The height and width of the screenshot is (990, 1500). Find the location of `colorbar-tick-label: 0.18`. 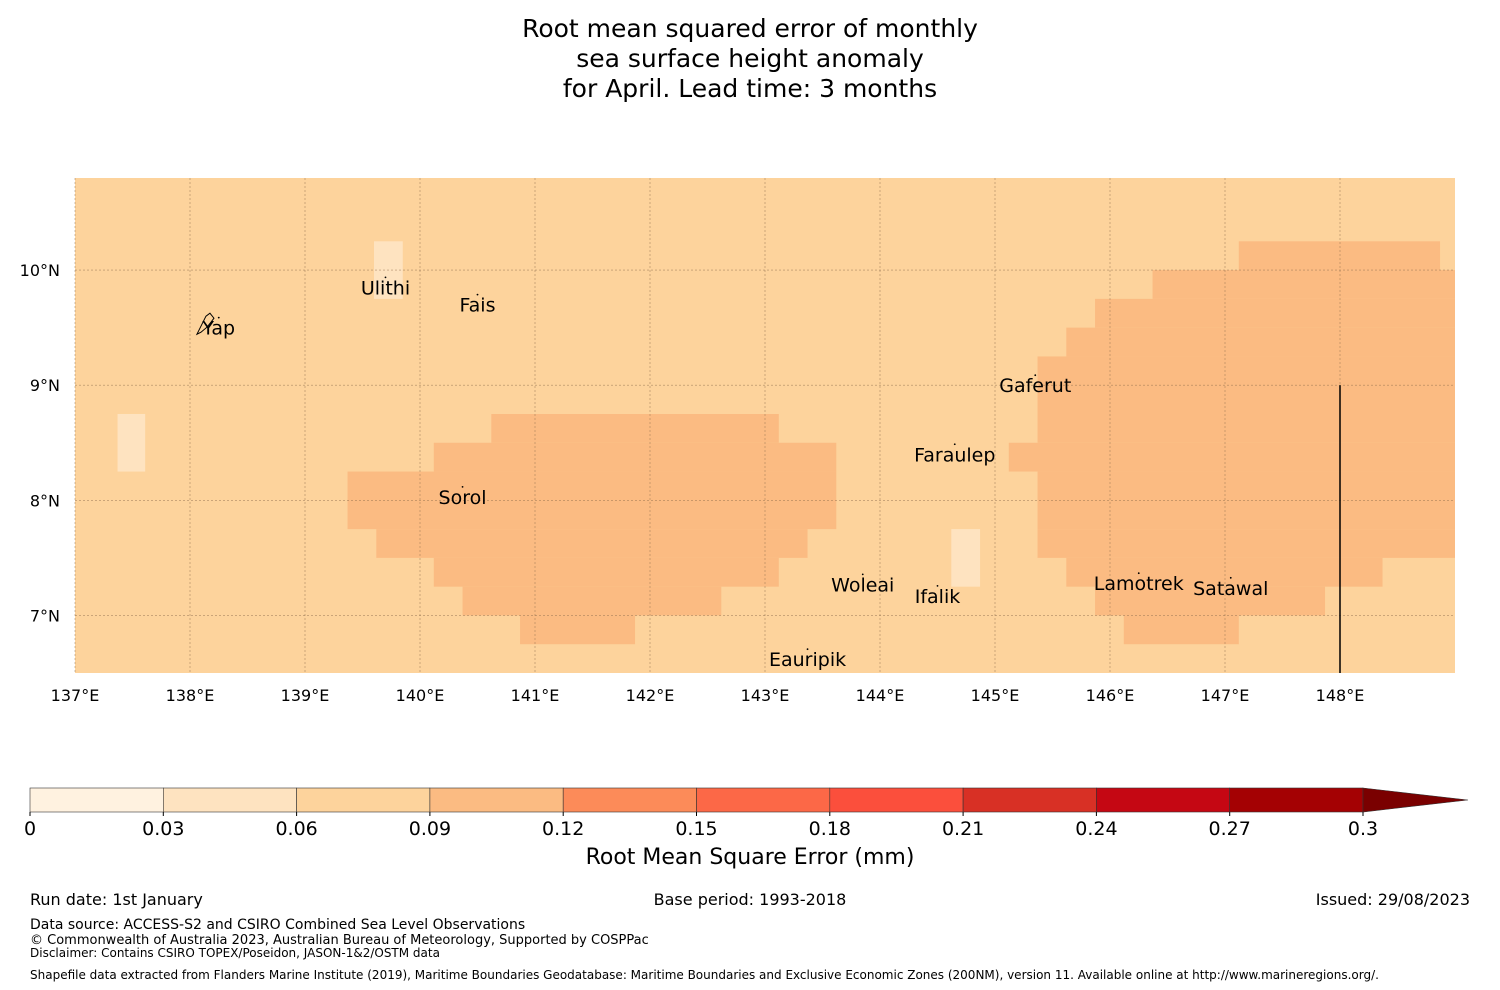

colorbar-tick-label: 0.18 is located at coordinates (830, 829).